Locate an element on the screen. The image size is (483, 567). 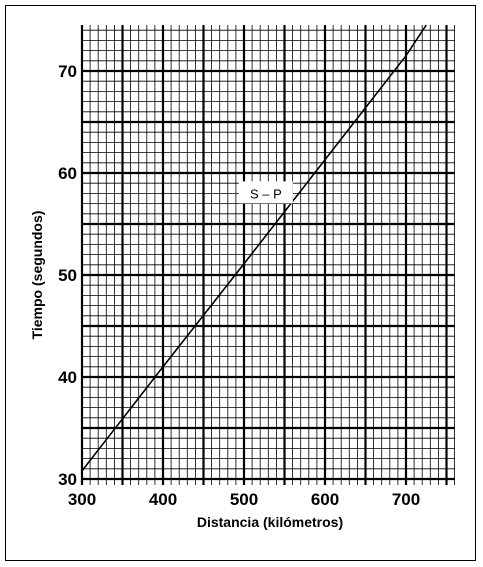
y-tick-label: 70 is located at coordinates (67, 71).